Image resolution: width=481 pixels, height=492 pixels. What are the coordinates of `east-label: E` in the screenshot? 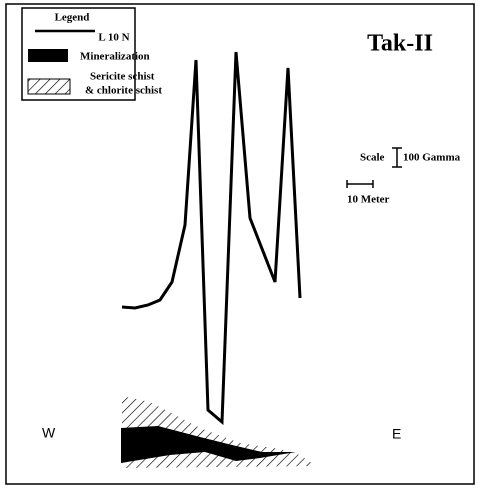 It's located at (396, 434).